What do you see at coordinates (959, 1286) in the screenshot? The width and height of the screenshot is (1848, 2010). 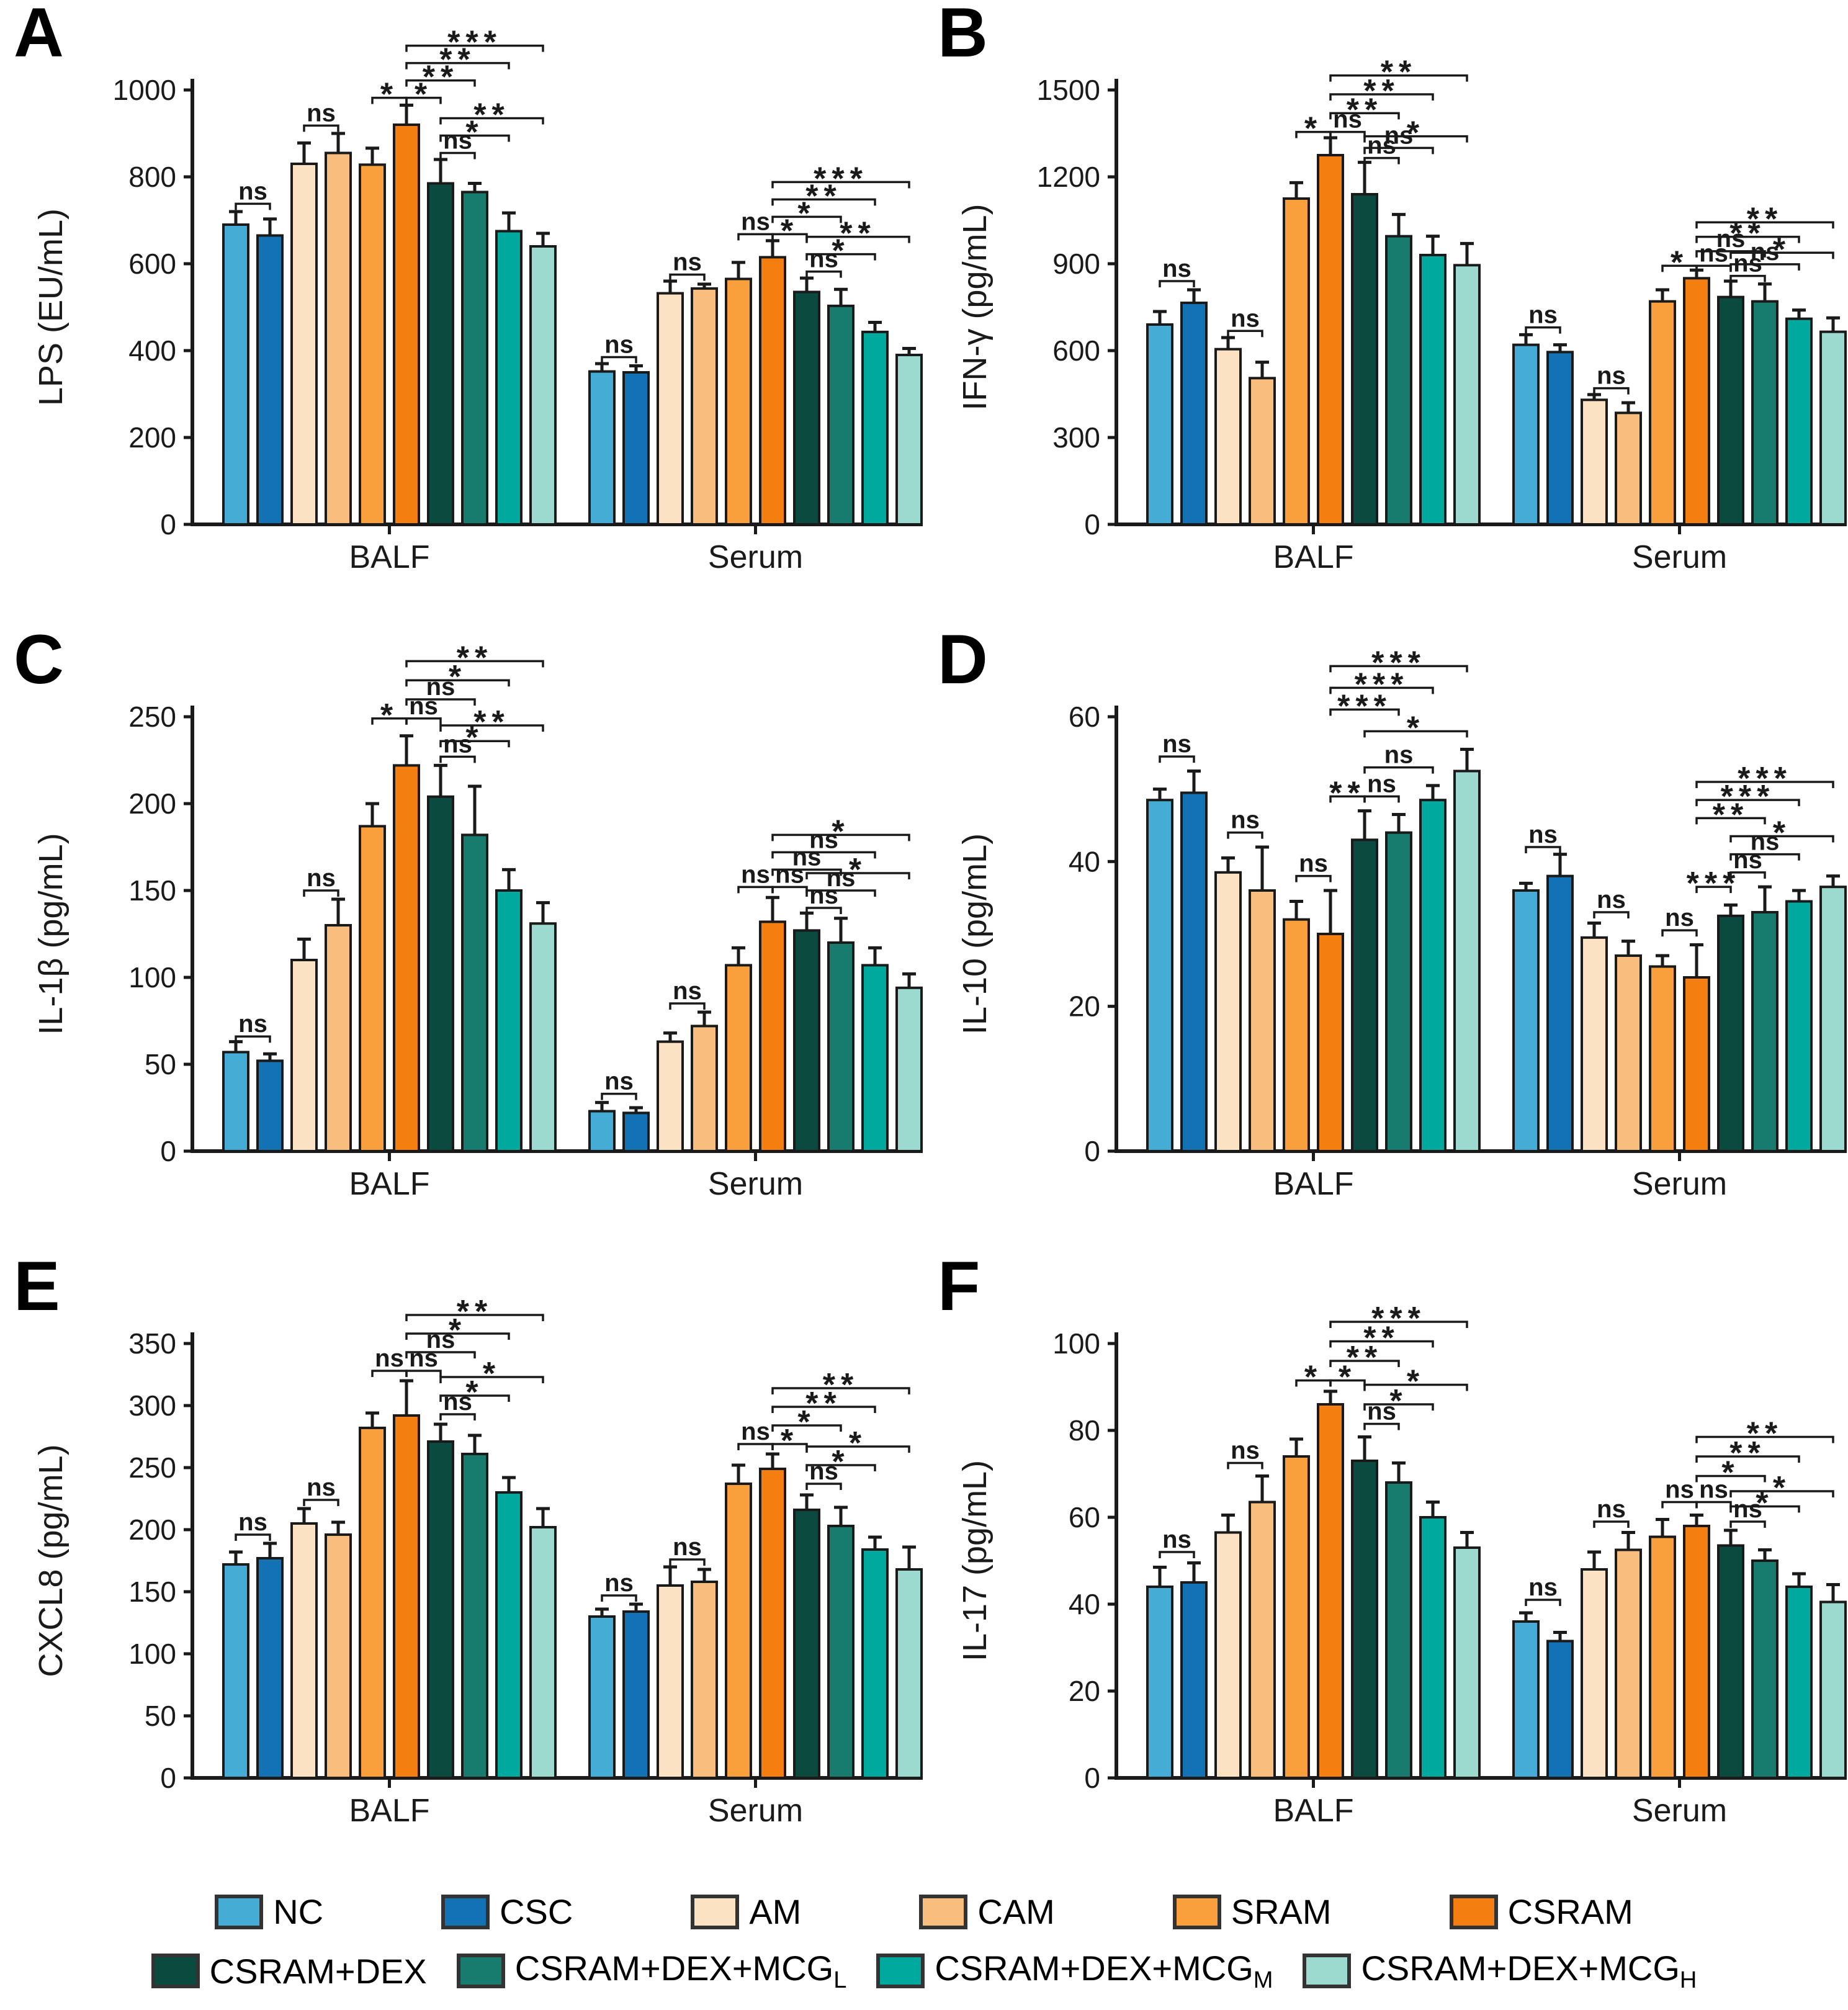 I see `panel-letter-F: F` at bounding box center [959, 1286].